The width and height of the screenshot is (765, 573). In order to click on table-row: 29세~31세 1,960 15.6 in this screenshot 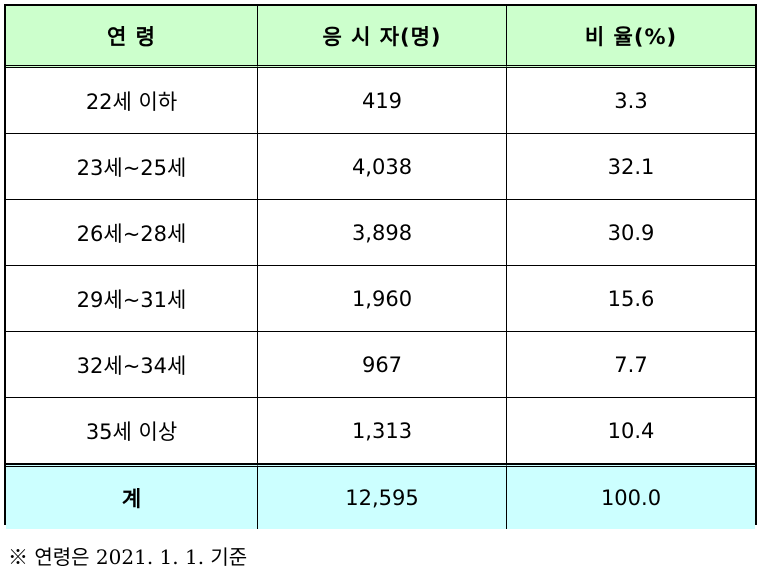, I will do `click(380, 299)`.